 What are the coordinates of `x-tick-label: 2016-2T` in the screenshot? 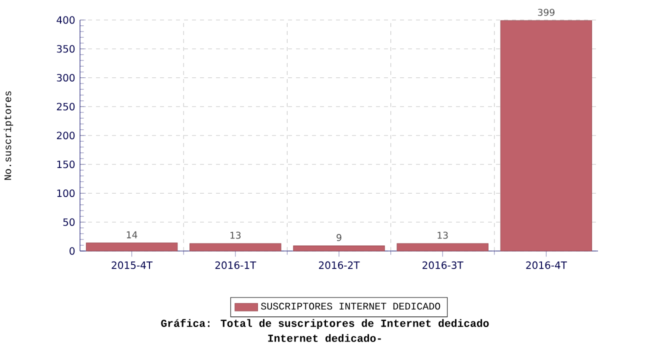 It's located at (339, 265).